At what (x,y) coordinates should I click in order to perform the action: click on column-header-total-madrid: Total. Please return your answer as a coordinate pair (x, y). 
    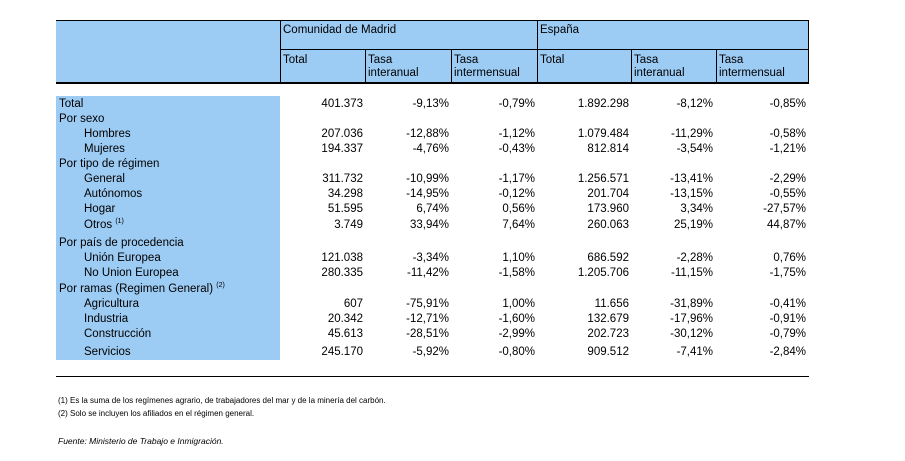
    Looking at the image, I should click on (295, 60).